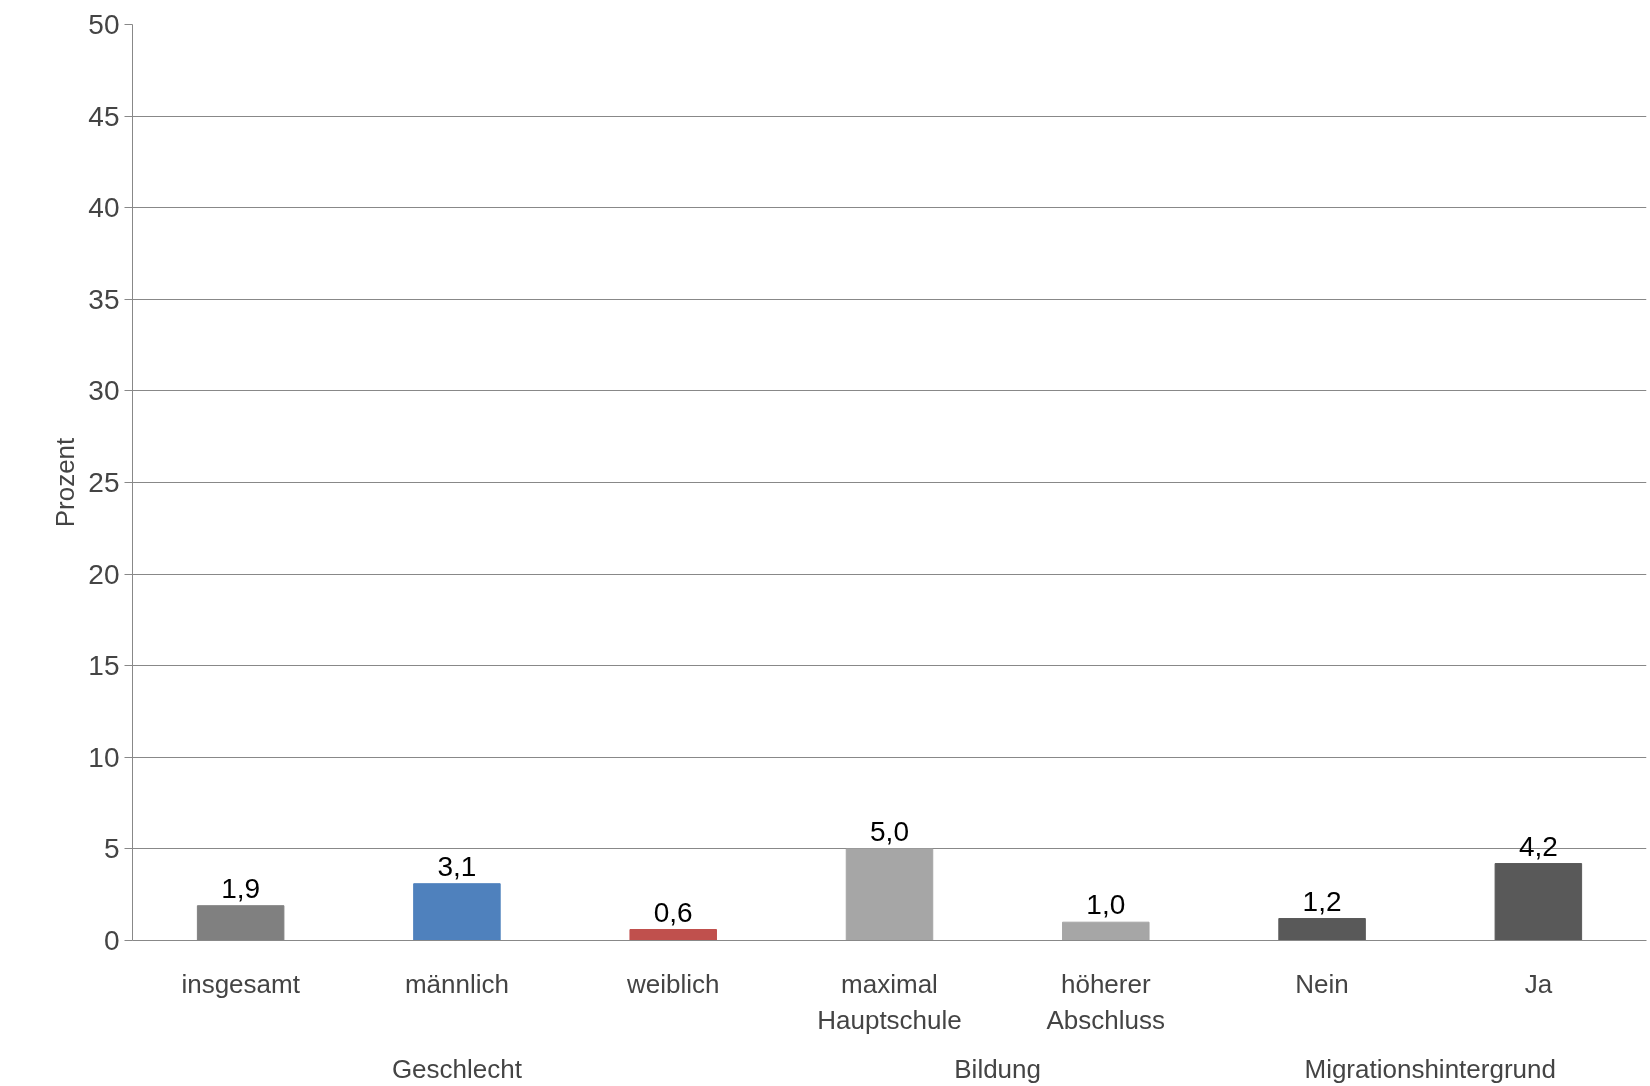 The height and width of the screenshot is (1086, 1650). I want to click on data-label: 3,1, so click(457, 866).